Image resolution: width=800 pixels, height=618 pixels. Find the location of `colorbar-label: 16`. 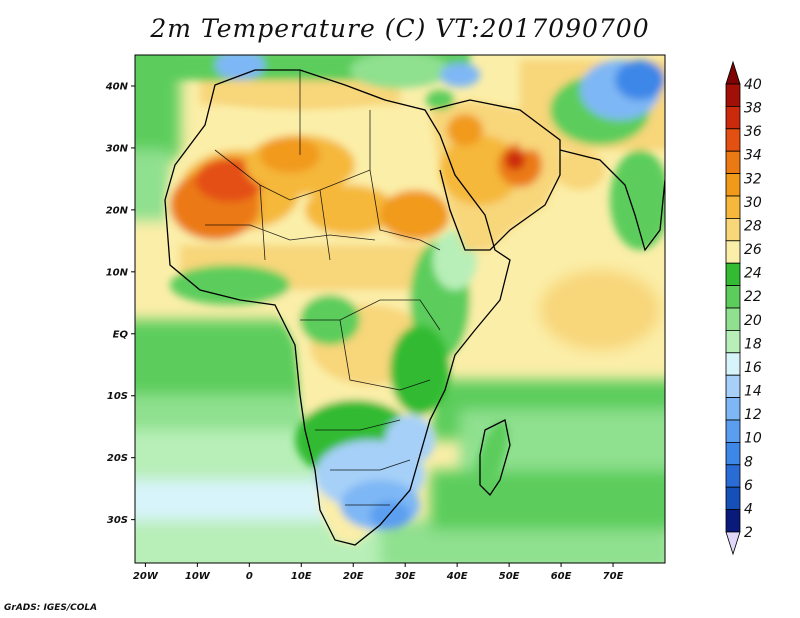

colorbar-label: 16 is located at coordinates (753, 368).